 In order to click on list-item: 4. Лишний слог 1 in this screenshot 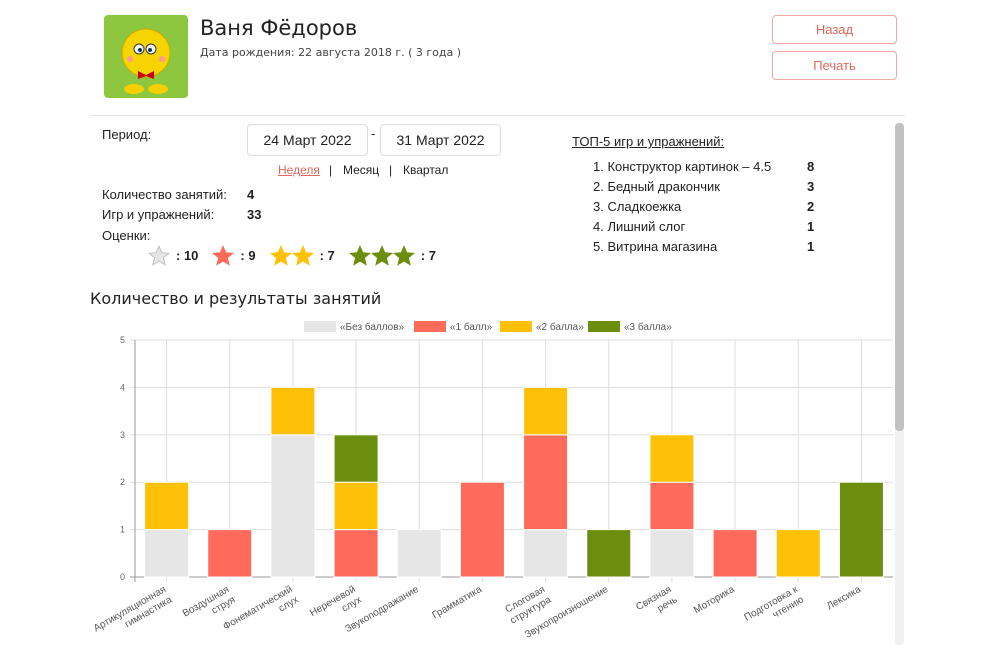, I will do `click(704, 226)`.